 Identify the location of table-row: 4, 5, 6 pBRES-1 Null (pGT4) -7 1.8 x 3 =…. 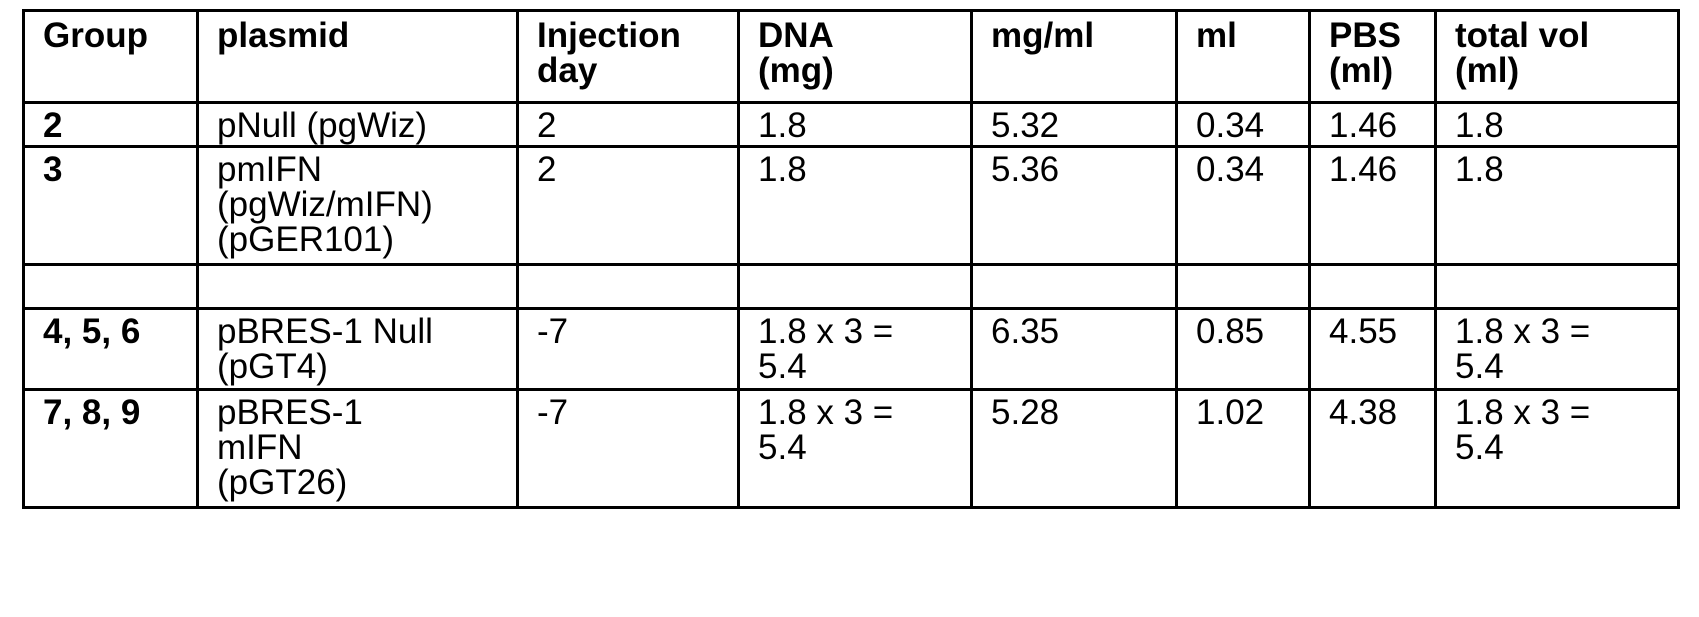
(851, 349).